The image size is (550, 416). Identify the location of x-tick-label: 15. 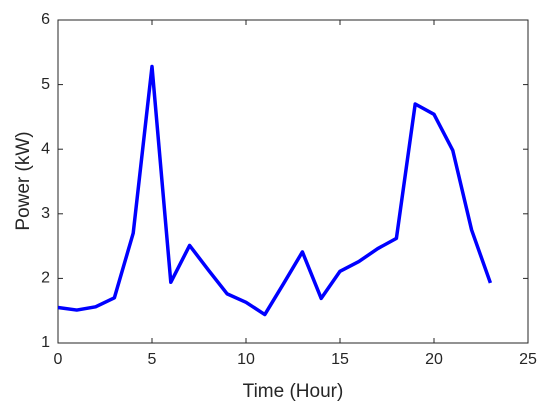
(340, 359).